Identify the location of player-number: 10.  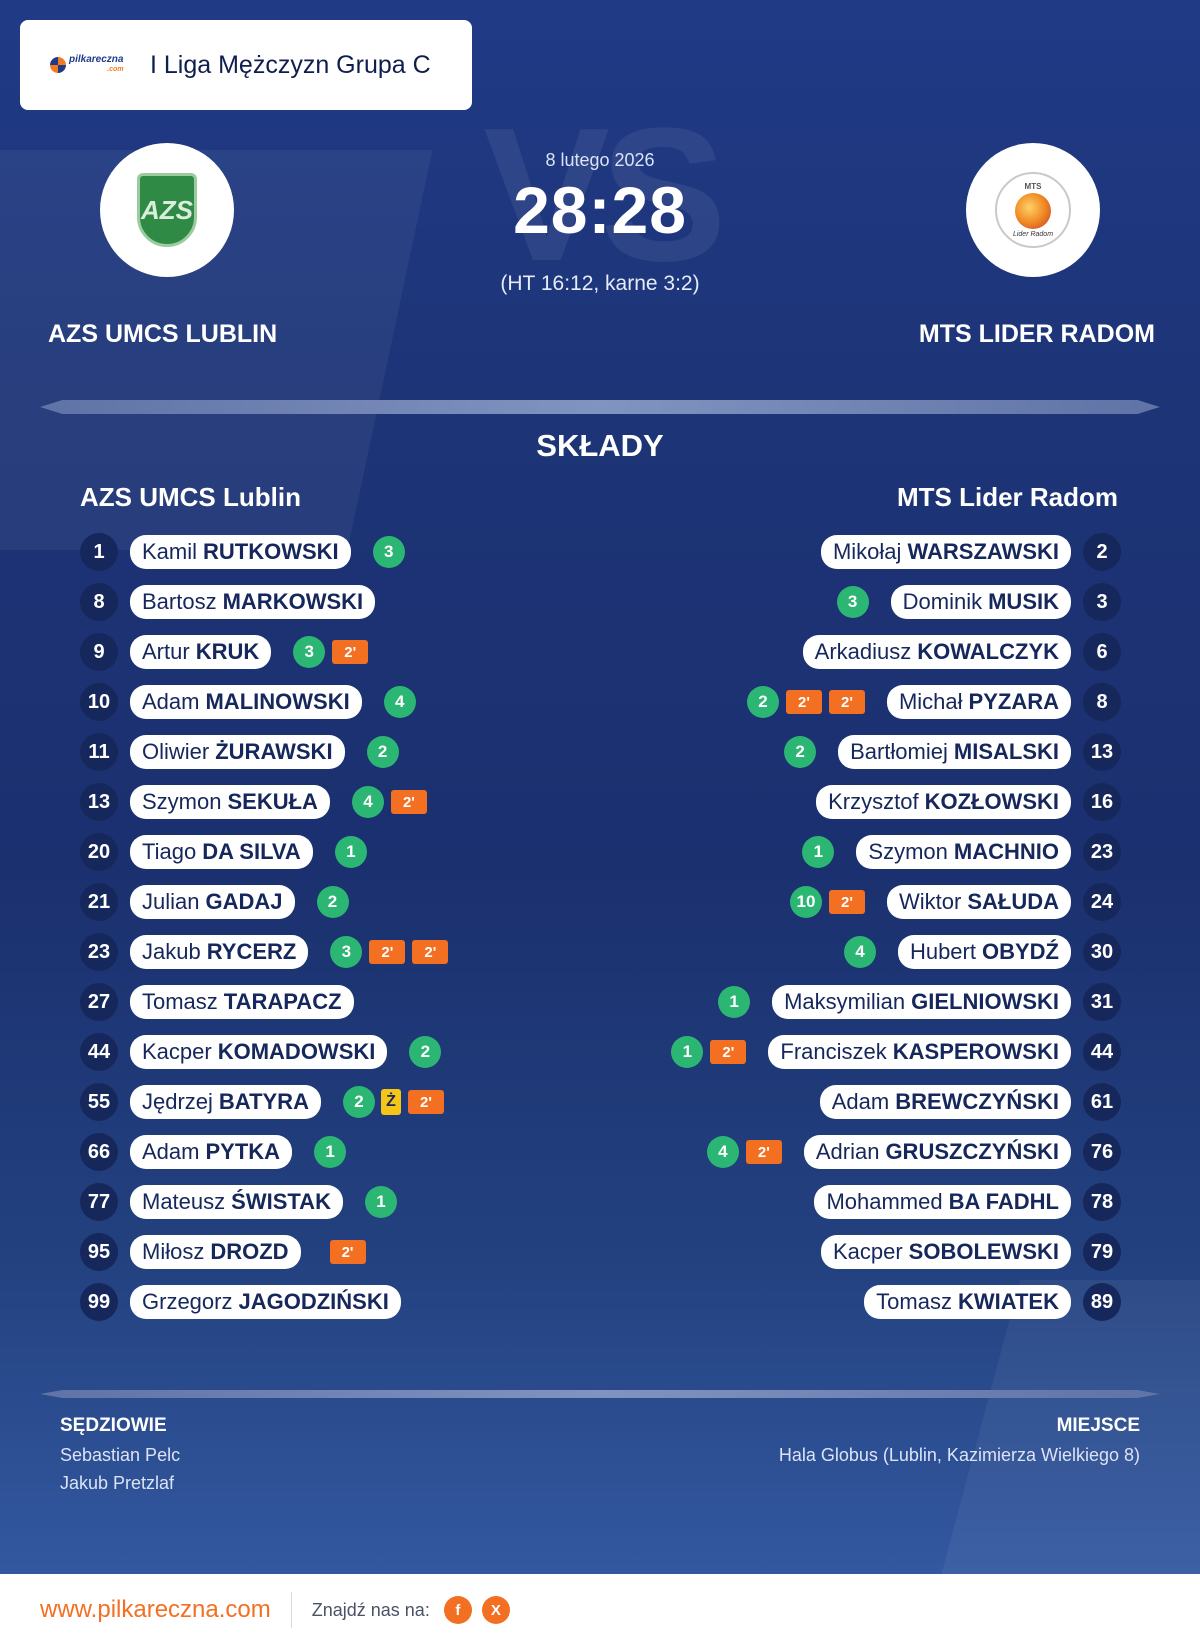
(99, 702).